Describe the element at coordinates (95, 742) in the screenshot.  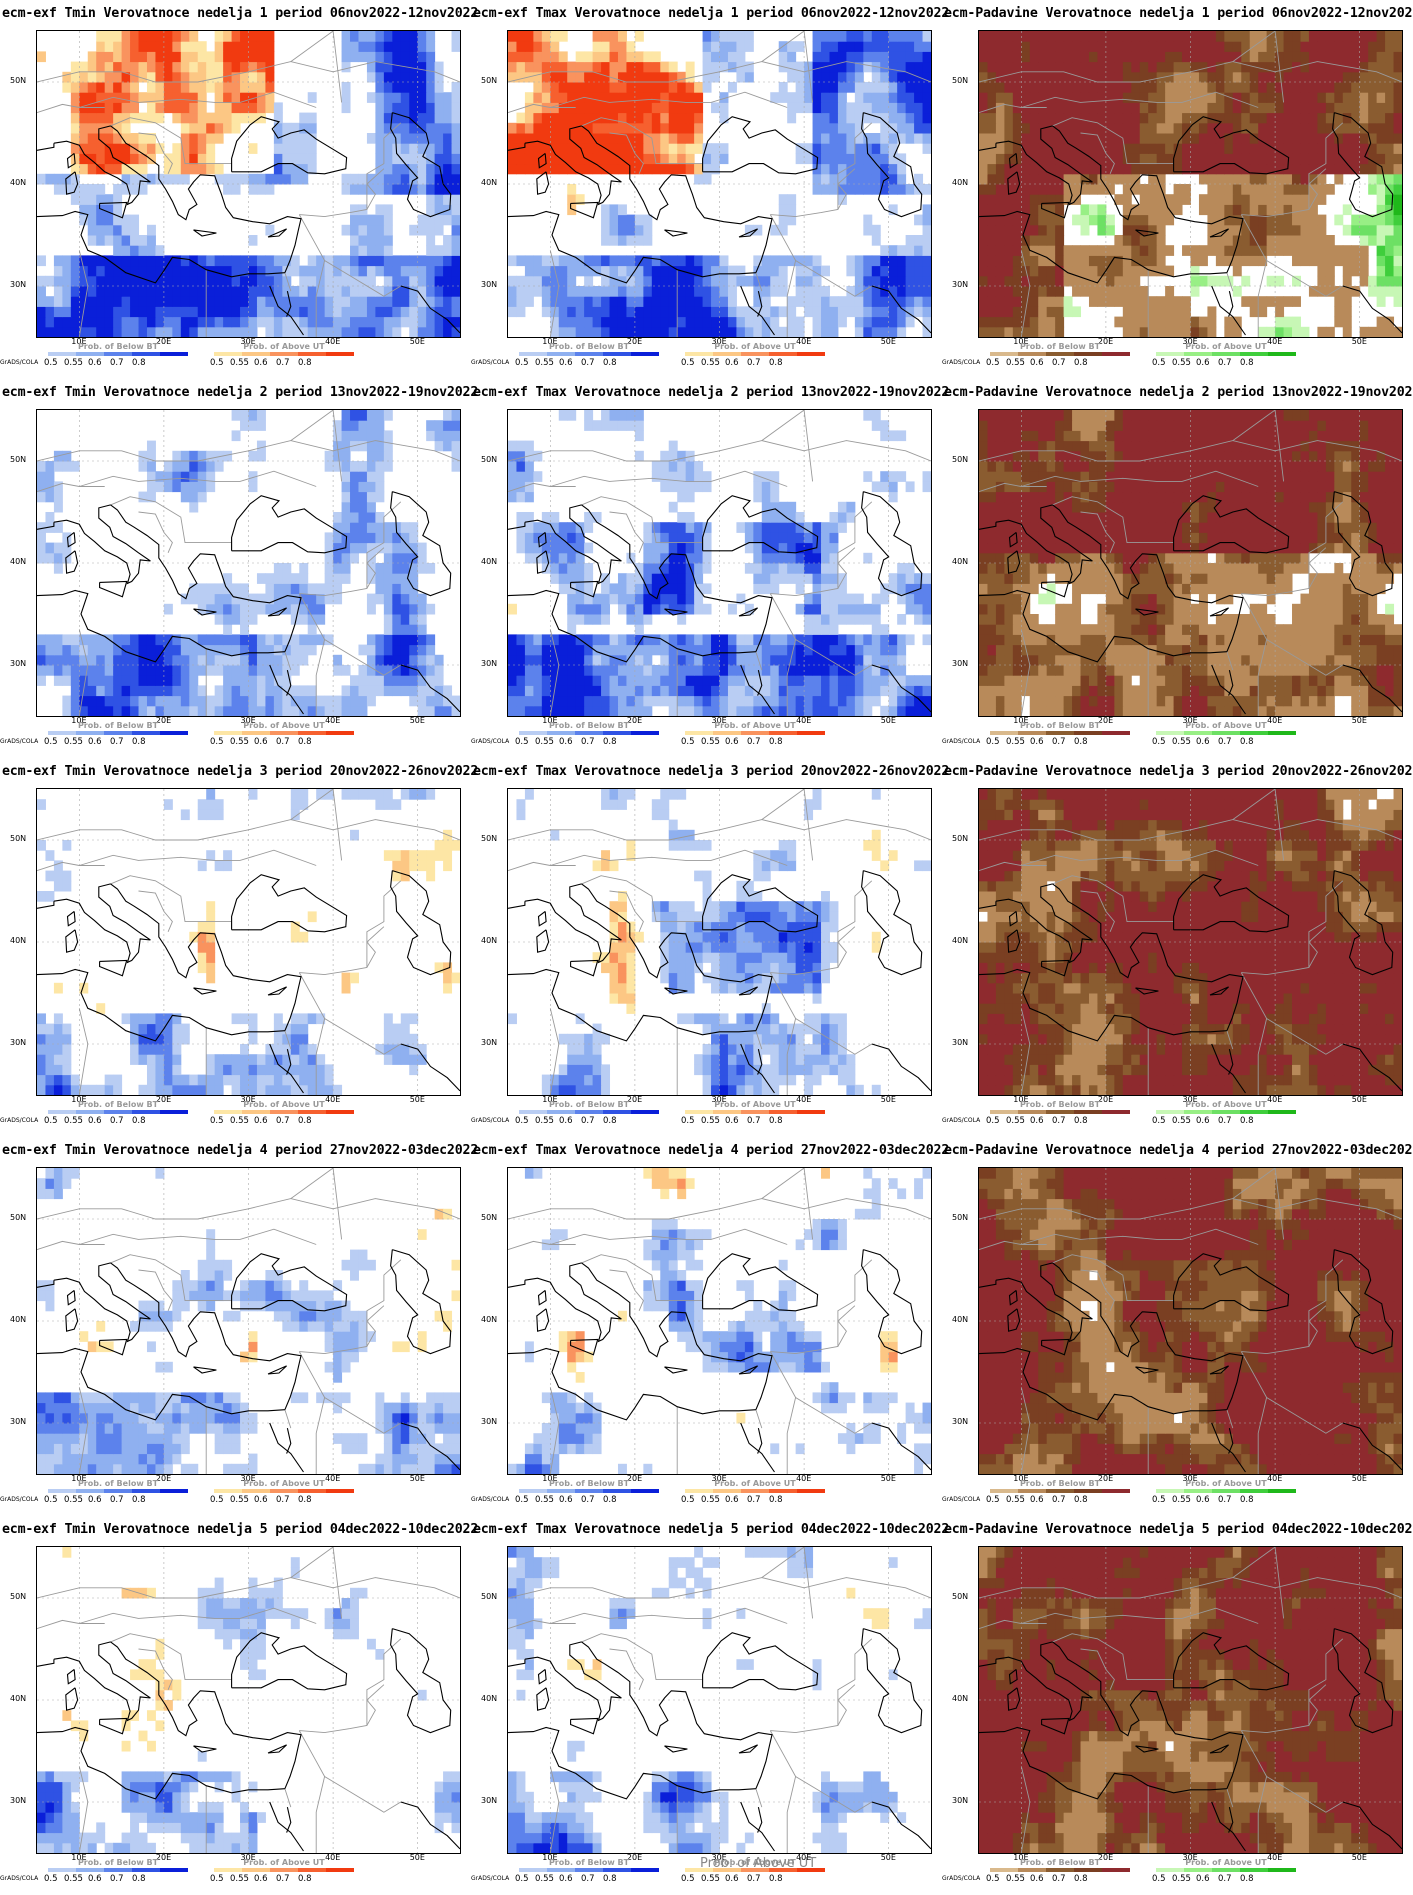
I see `legend-tick-label: 0.6` at that location.